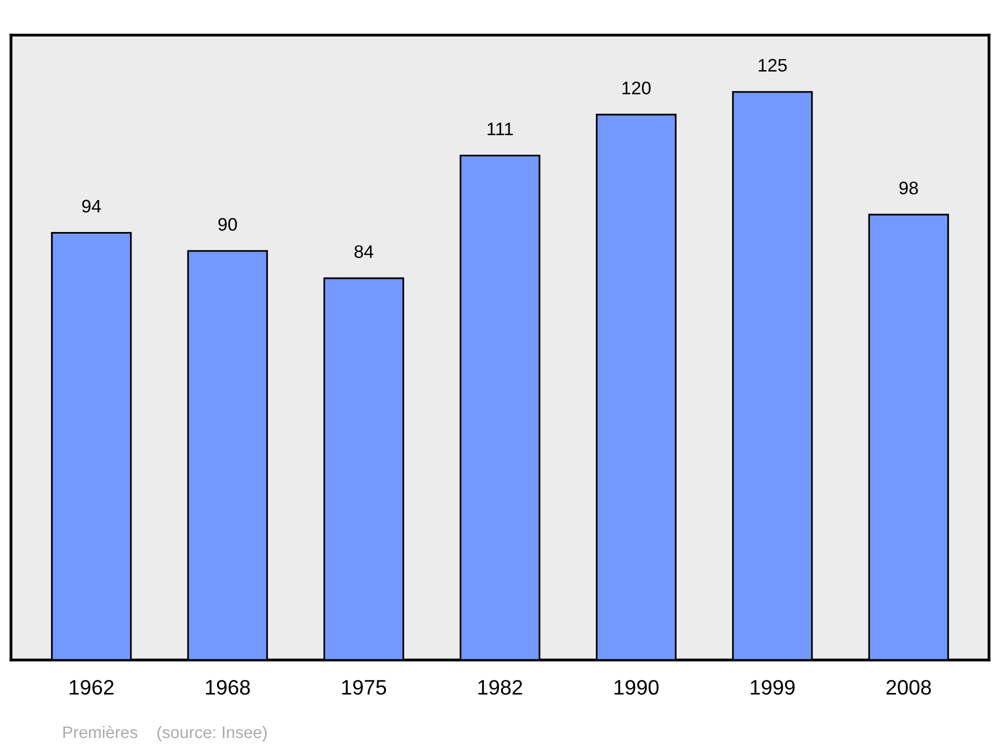  What do you see at coordinates (636, 88) in the screenshot?
I see `data-label: 120` at bounding box center [636, 88].